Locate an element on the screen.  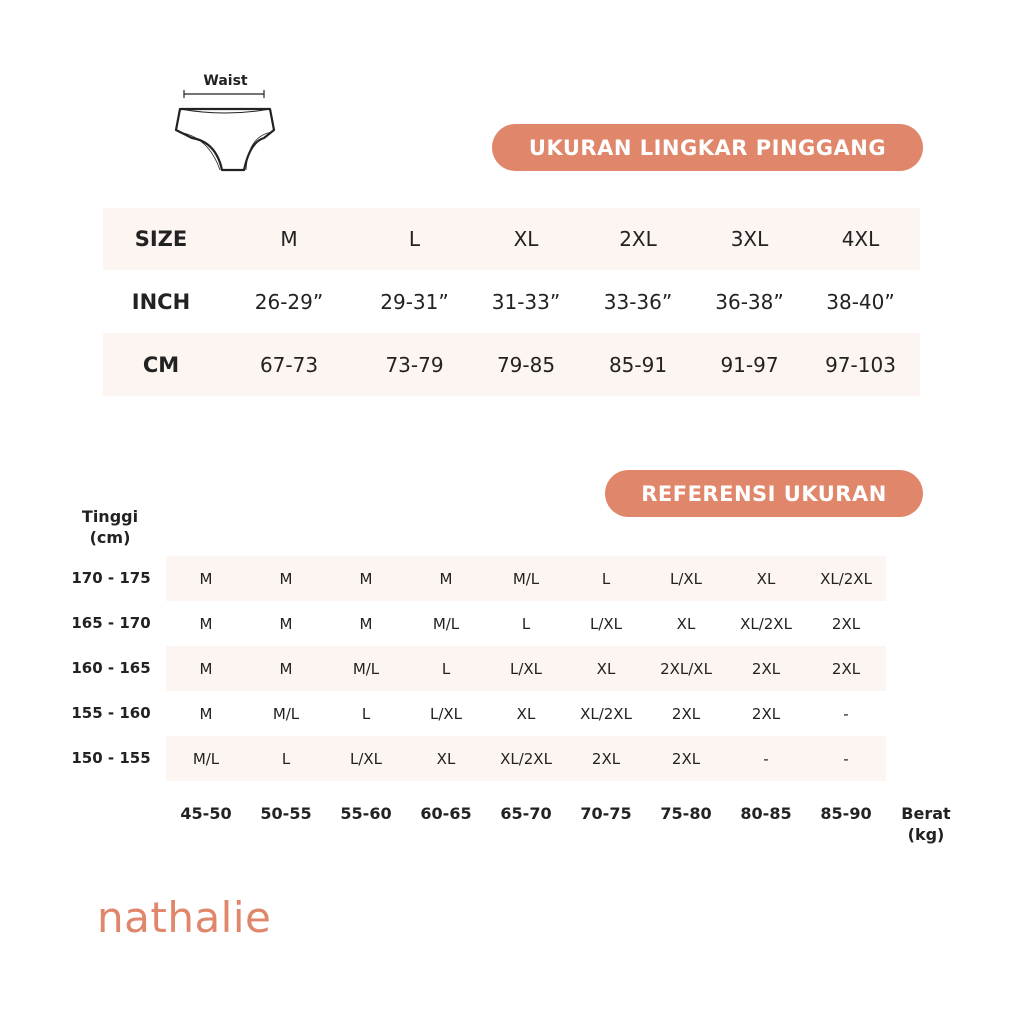
briefs-icon is located at coordinates (225, 131).